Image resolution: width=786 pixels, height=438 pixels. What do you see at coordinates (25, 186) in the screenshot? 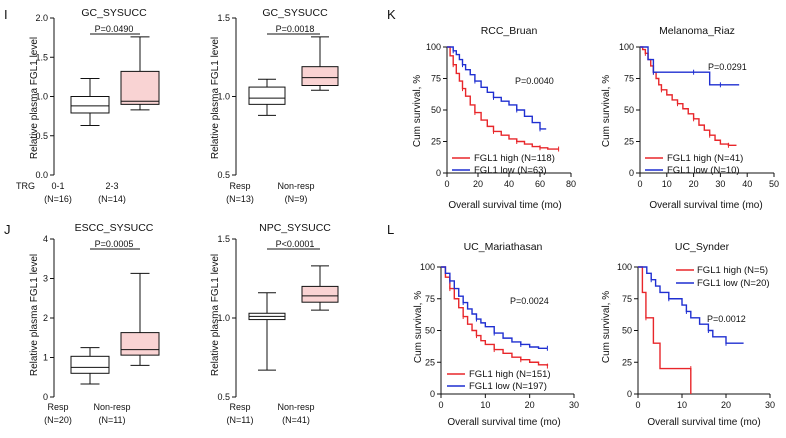
I see `row-label: TRG` at bounding box center [25, 186].